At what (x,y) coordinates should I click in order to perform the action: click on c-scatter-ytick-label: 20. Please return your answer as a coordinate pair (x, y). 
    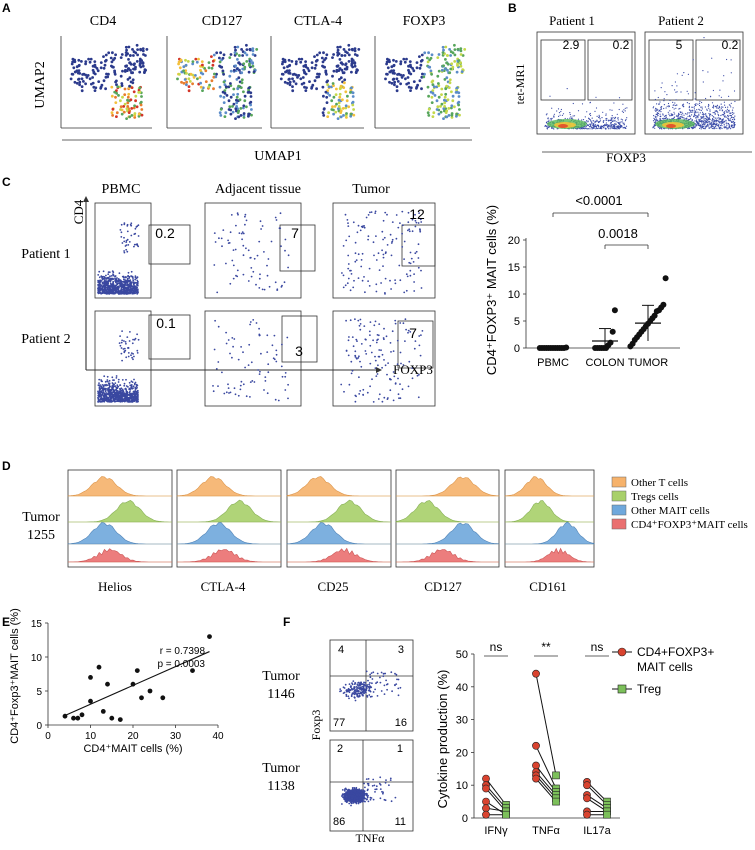
    Looking at the image, I should click on (514, 241).